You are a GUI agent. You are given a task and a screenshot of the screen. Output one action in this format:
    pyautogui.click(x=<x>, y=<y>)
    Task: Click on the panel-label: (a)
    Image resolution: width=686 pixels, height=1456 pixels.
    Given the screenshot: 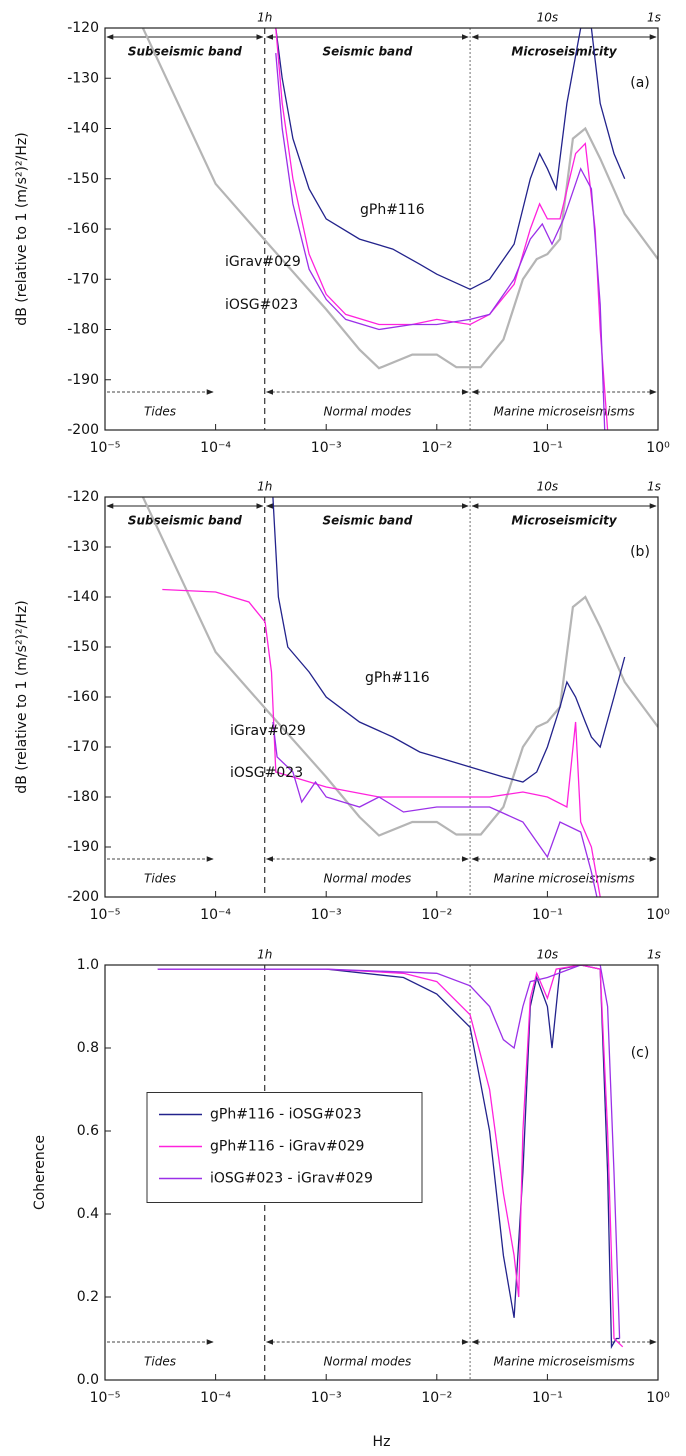 What is the action you would take?
    pyautogui.click(x=640, y=83)
    